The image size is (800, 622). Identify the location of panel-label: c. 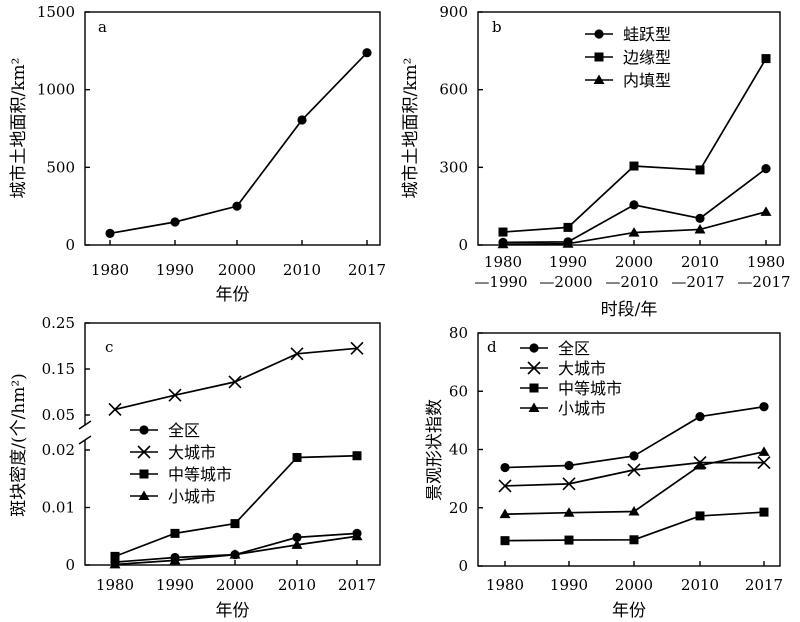
(109, 347).